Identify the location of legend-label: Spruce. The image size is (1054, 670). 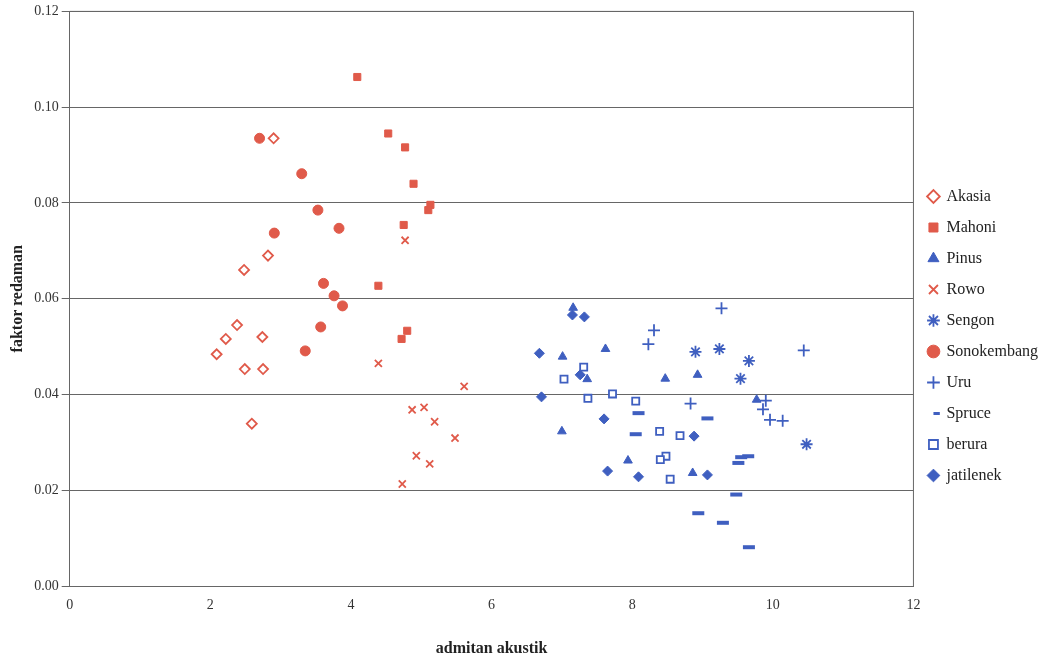
(968, 412).